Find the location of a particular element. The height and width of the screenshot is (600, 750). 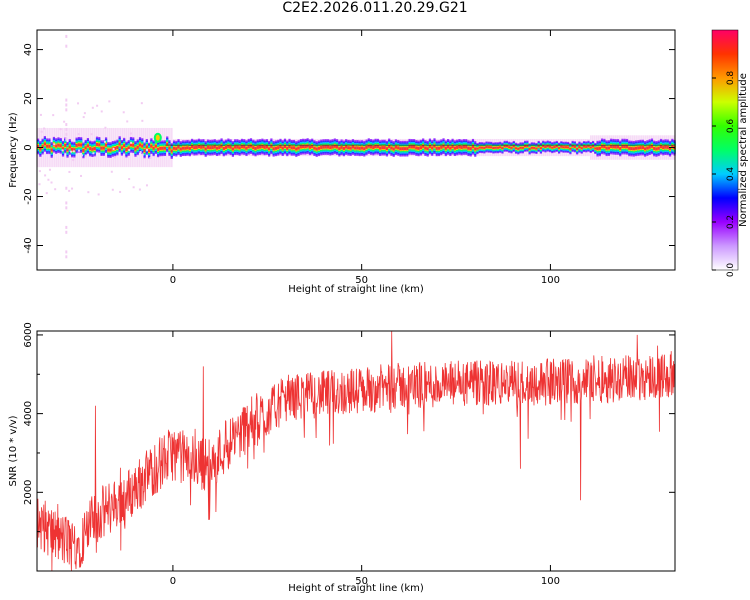

spectrogram-x-label: Height of straight line (km) is located at coordinates (356, 289).